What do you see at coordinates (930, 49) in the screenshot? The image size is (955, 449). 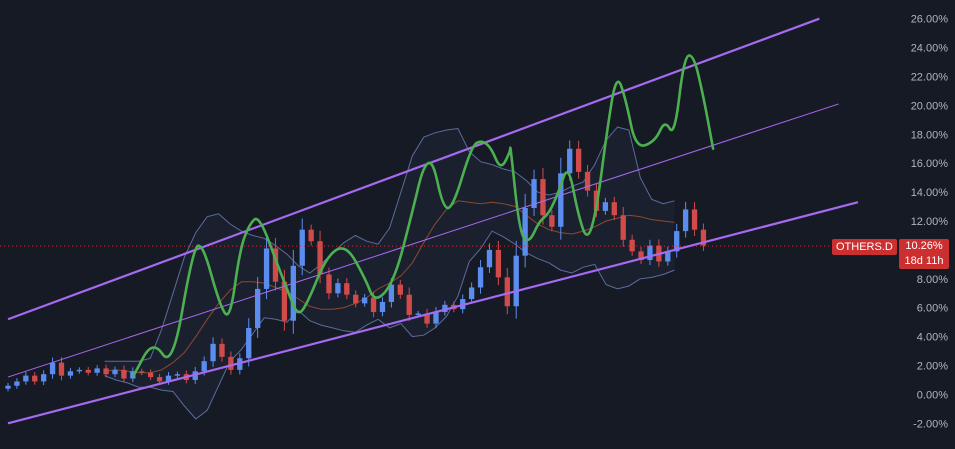 I see `y-tick-label: 24.00%` at bounding box center [930, 49].